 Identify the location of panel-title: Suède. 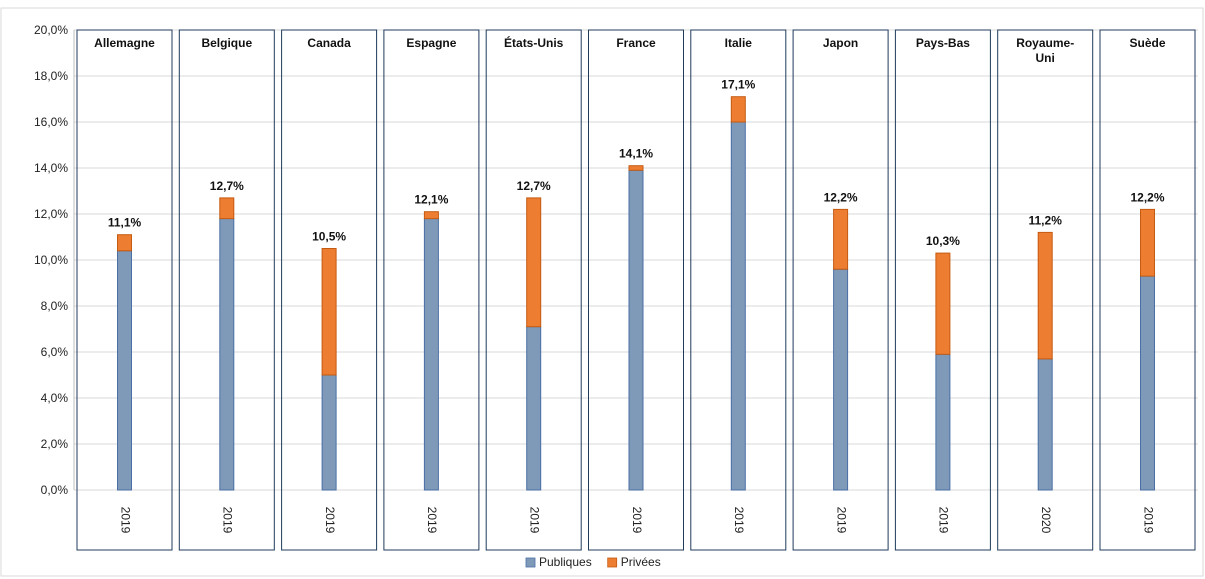
(1147, 43).